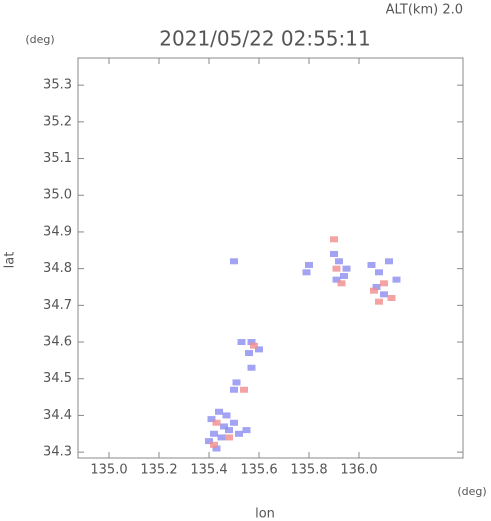 Image resolution: width=491 pixels, height=521 pixels. What do you see at coordinates (57, 452) in the screenshot?
I see `y-tick-label: 34.3` at bounding box center [57, 452].